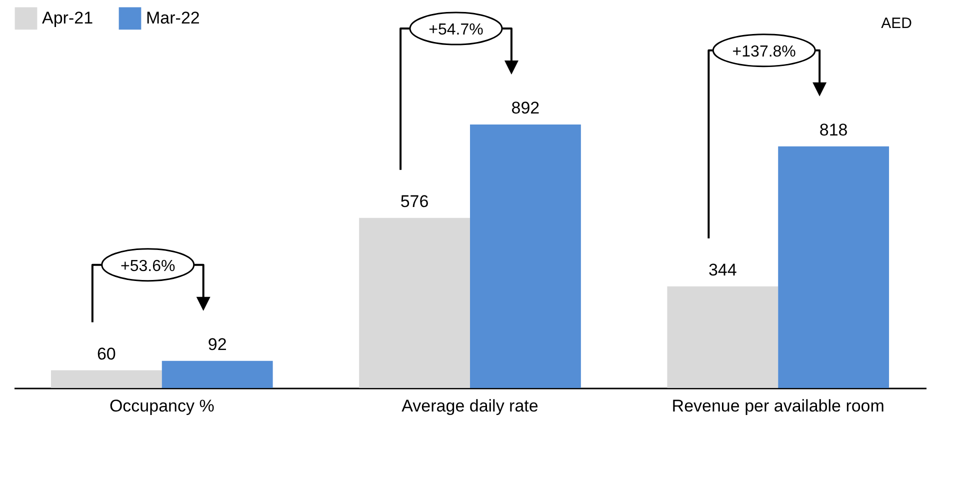 Image resolution: width=967 pixels, height=480 pixels. Describe the element at coordinates (722, 270) in the screenshot. I see `data-label: 344` at that location.